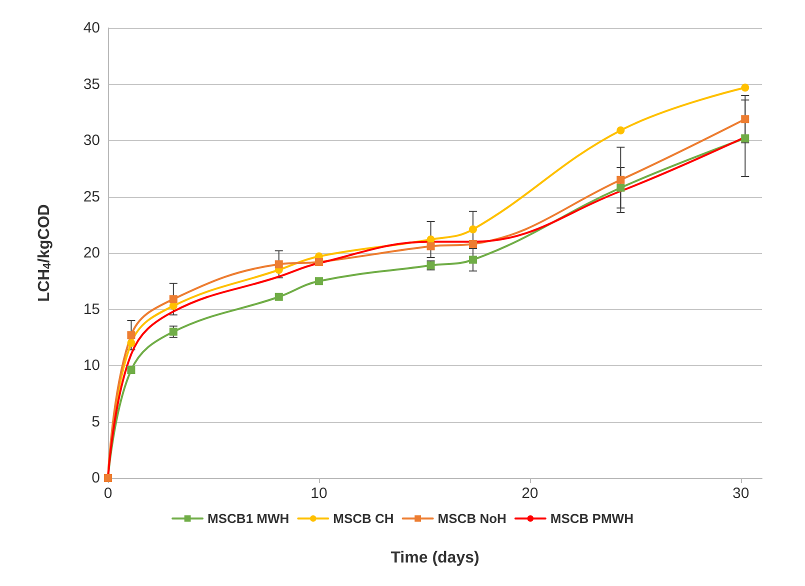  I want to click on x-tick-label: 10, so click(319, 493).